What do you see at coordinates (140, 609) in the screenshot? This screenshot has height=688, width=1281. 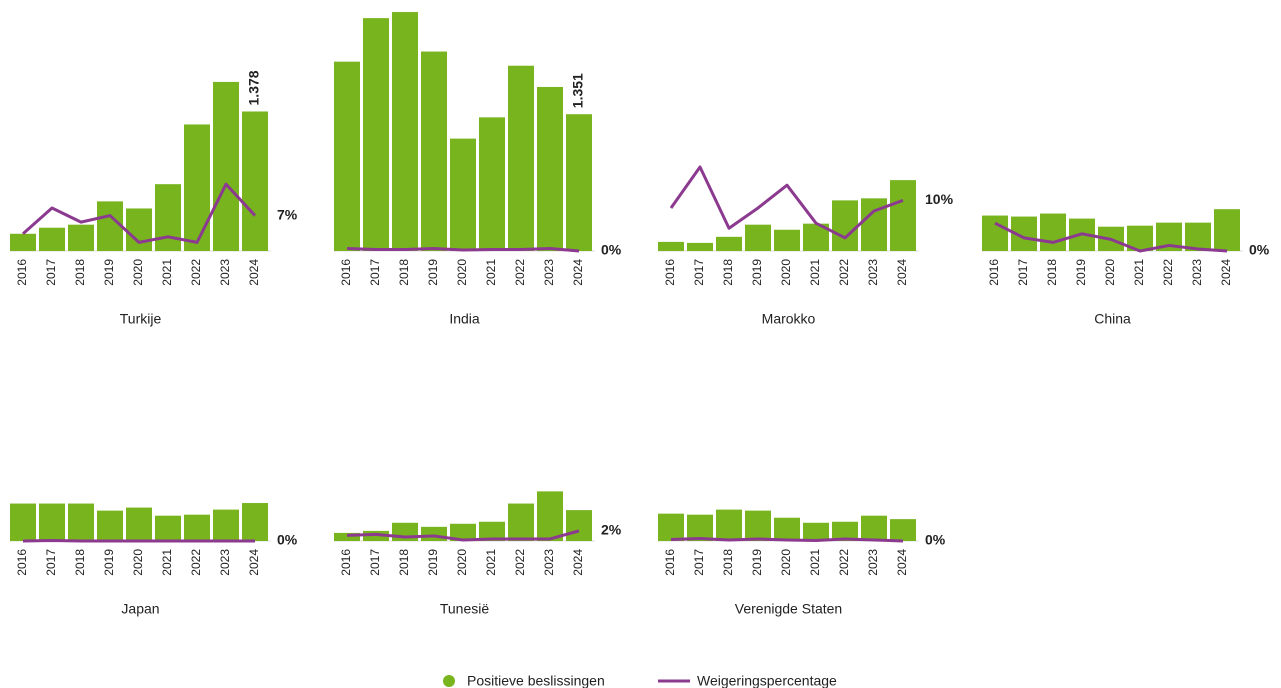 I see `panel-title: Japan` at bounding box center [140, 609].